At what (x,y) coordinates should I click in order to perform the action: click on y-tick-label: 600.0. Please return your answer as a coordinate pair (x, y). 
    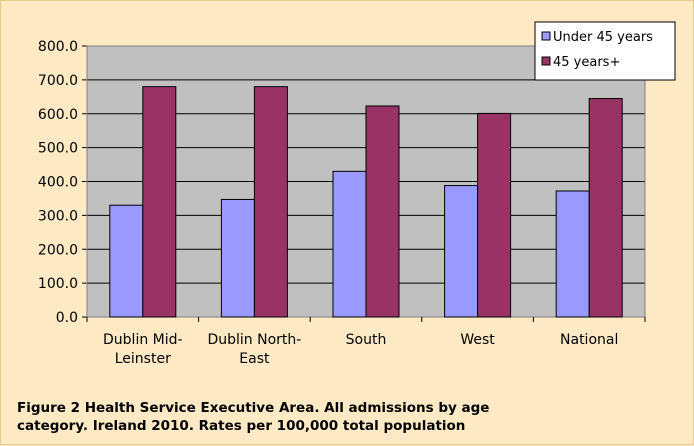
    Looking at the image, I should click on (58, 115).